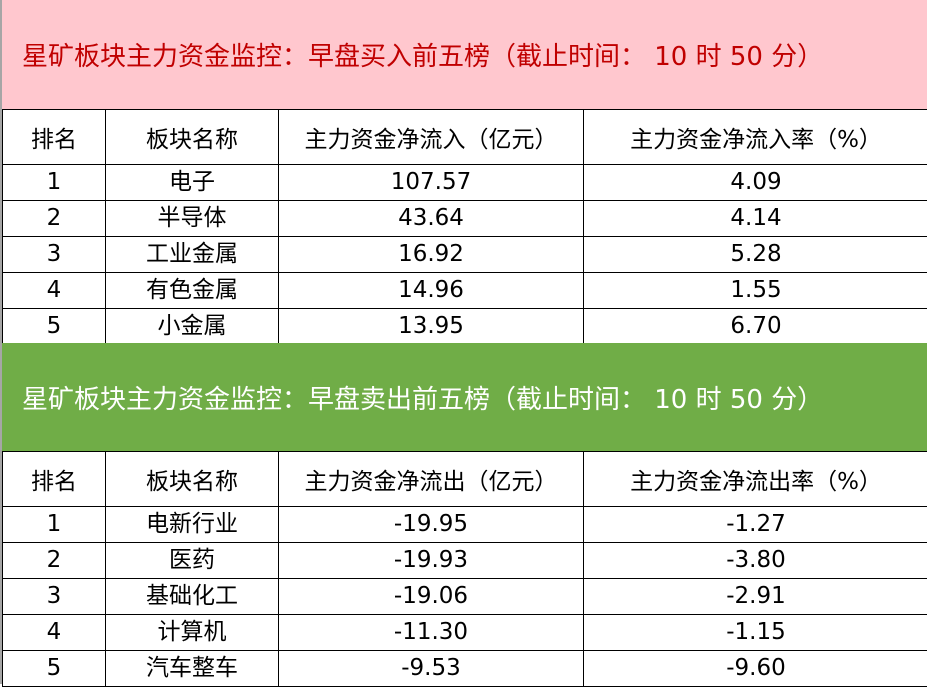 The width and height of the screenshot is (927, 687). I want to click on cell-net-flow: -19.93, so click(431, 561).